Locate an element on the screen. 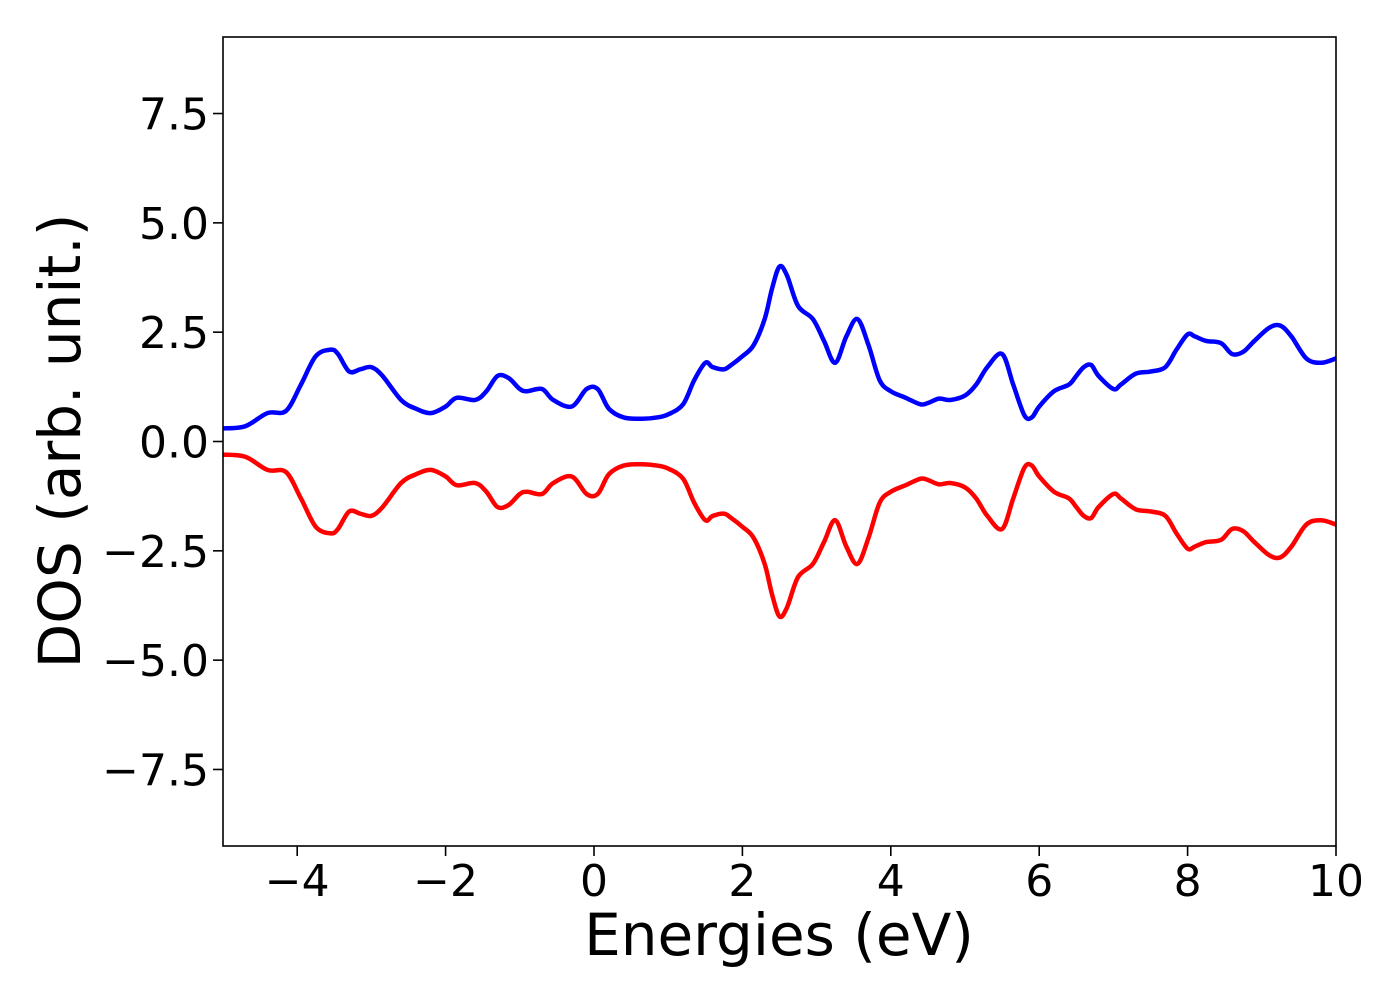 The image size is (1400, 1000). x-tick-label: 4 is located at coordinates (891, 881).